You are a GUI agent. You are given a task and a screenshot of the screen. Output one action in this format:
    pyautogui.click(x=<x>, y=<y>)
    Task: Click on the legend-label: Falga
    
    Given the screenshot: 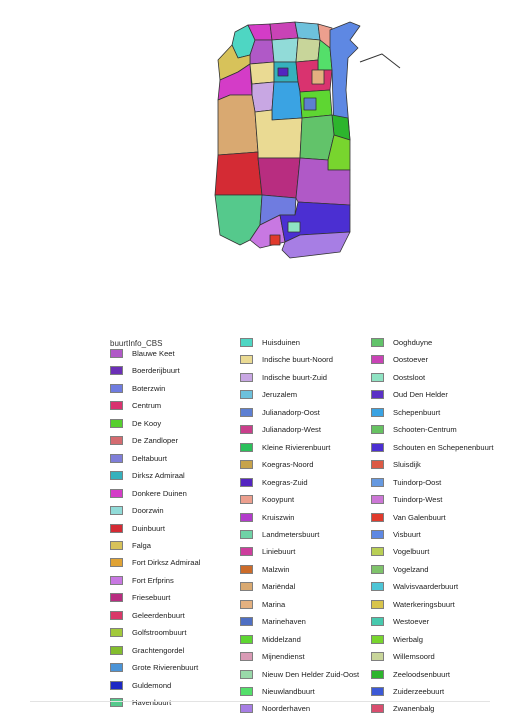 What is the action you would take?
    pyautogui.click(x=141, y=545)
    